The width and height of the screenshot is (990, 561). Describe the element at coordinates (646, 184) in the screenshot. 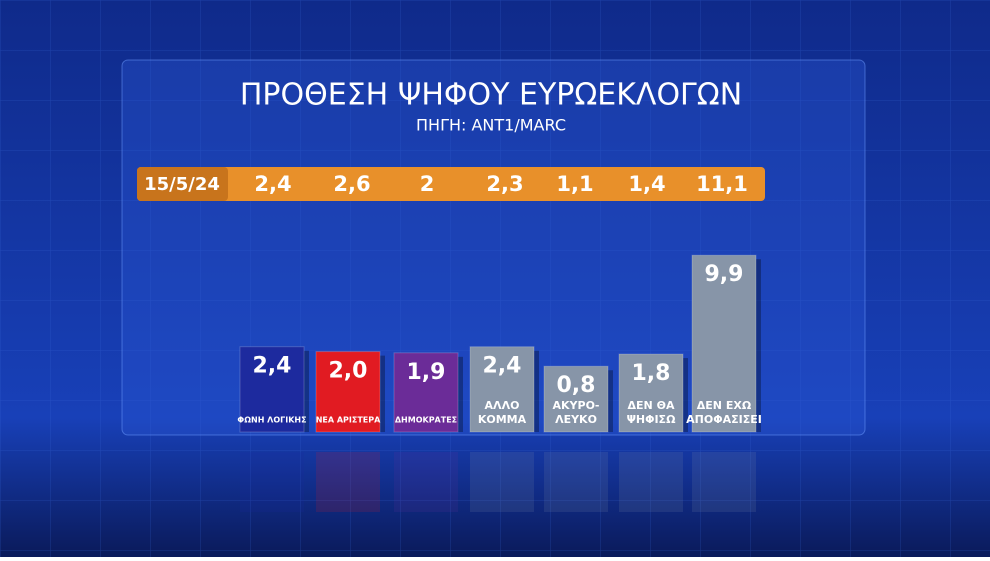

I see `previous-value: 1,4` at that location.